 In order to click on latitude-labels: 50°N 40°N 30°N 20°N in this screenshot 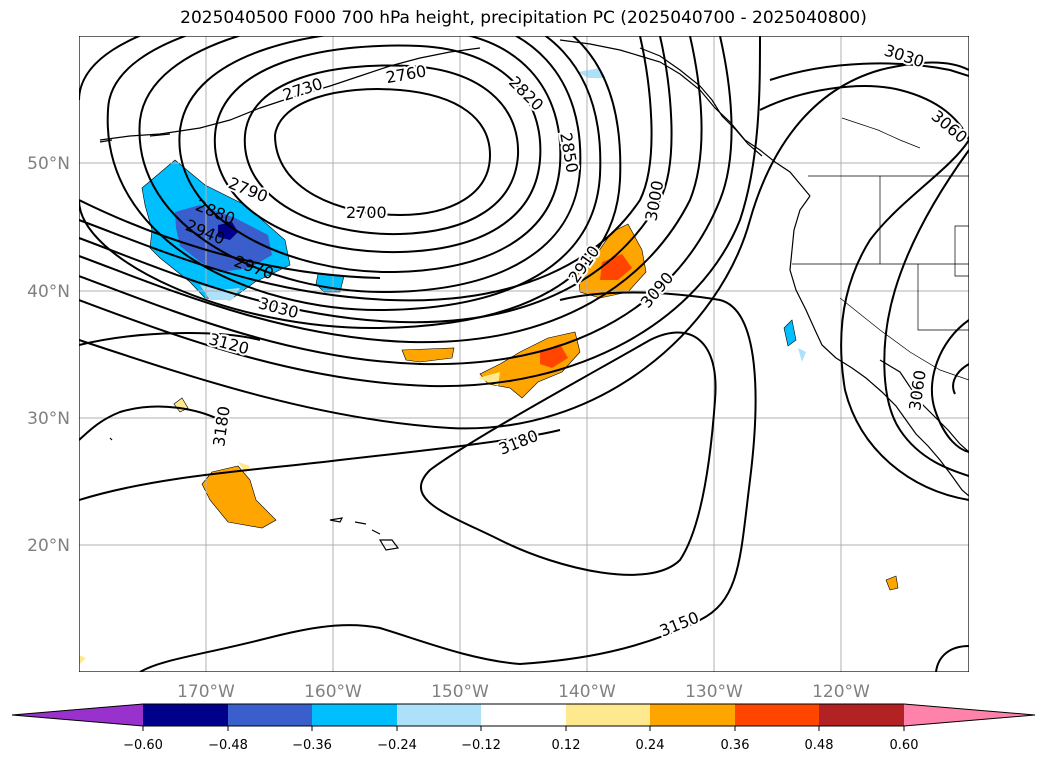, I will do `click(48, 355)`.